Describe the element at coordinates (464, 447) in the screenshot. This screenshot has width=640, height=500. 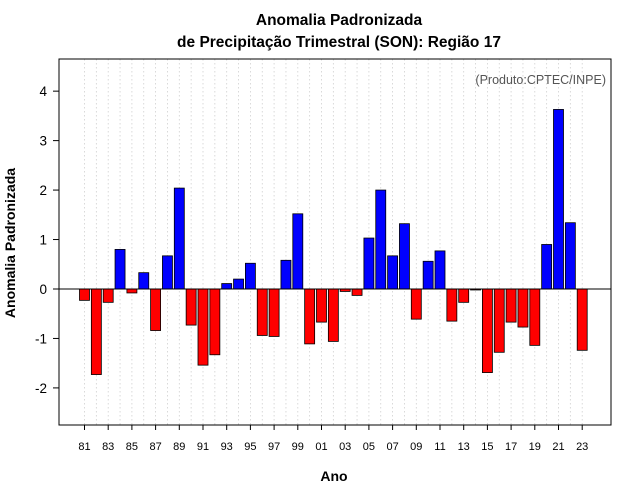
I see `x-tick-label-13: 13` at that location.